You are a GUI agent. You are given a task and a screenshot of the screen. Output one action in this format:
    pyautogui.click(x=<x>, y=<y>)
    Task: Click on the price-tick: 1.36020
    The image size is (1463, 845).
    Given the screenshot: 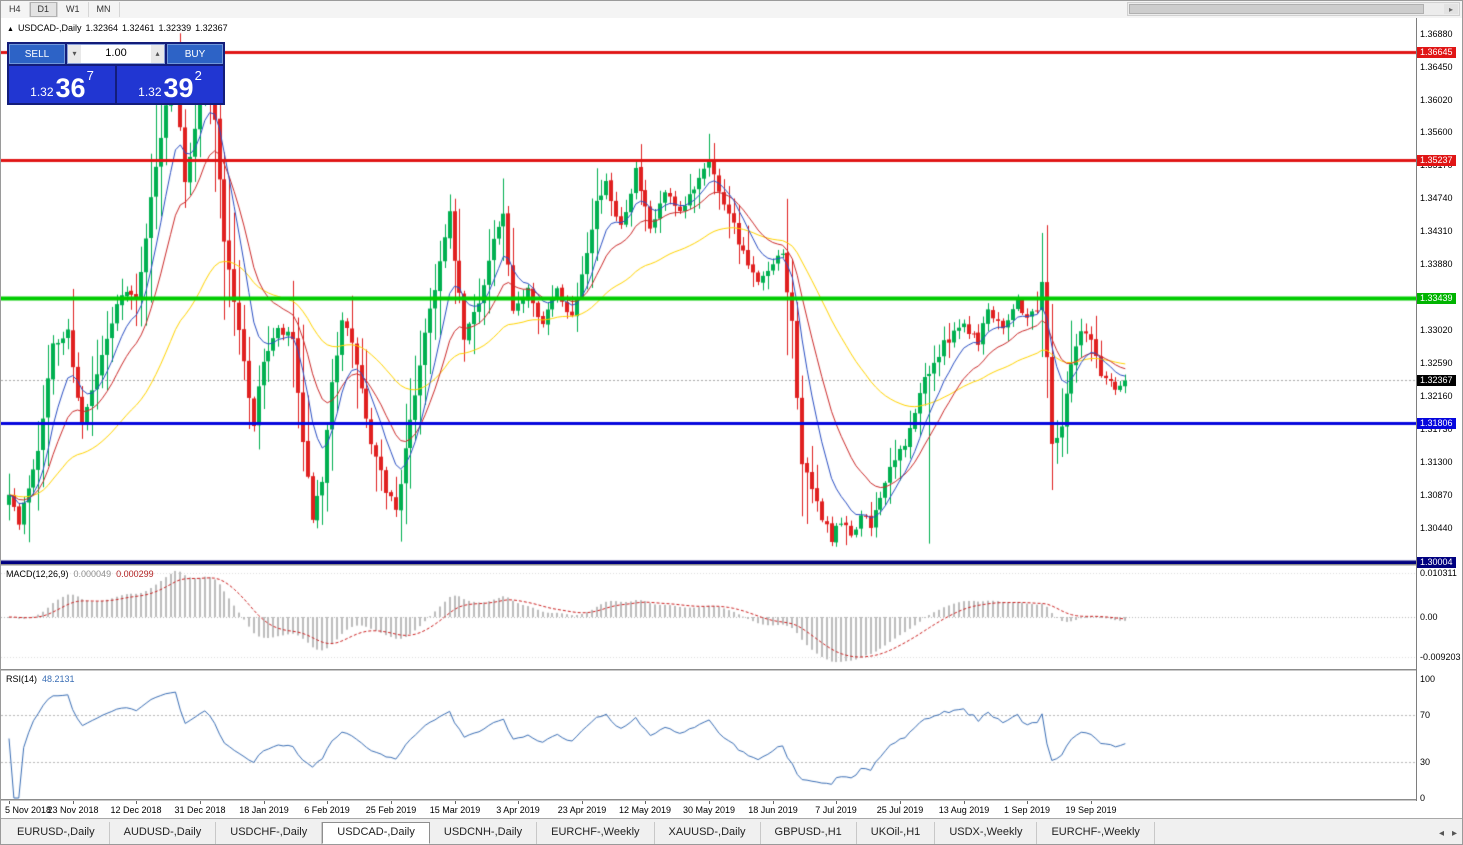 What is the action you would take?
    pyautogui.click(x=1436, y=100)
    